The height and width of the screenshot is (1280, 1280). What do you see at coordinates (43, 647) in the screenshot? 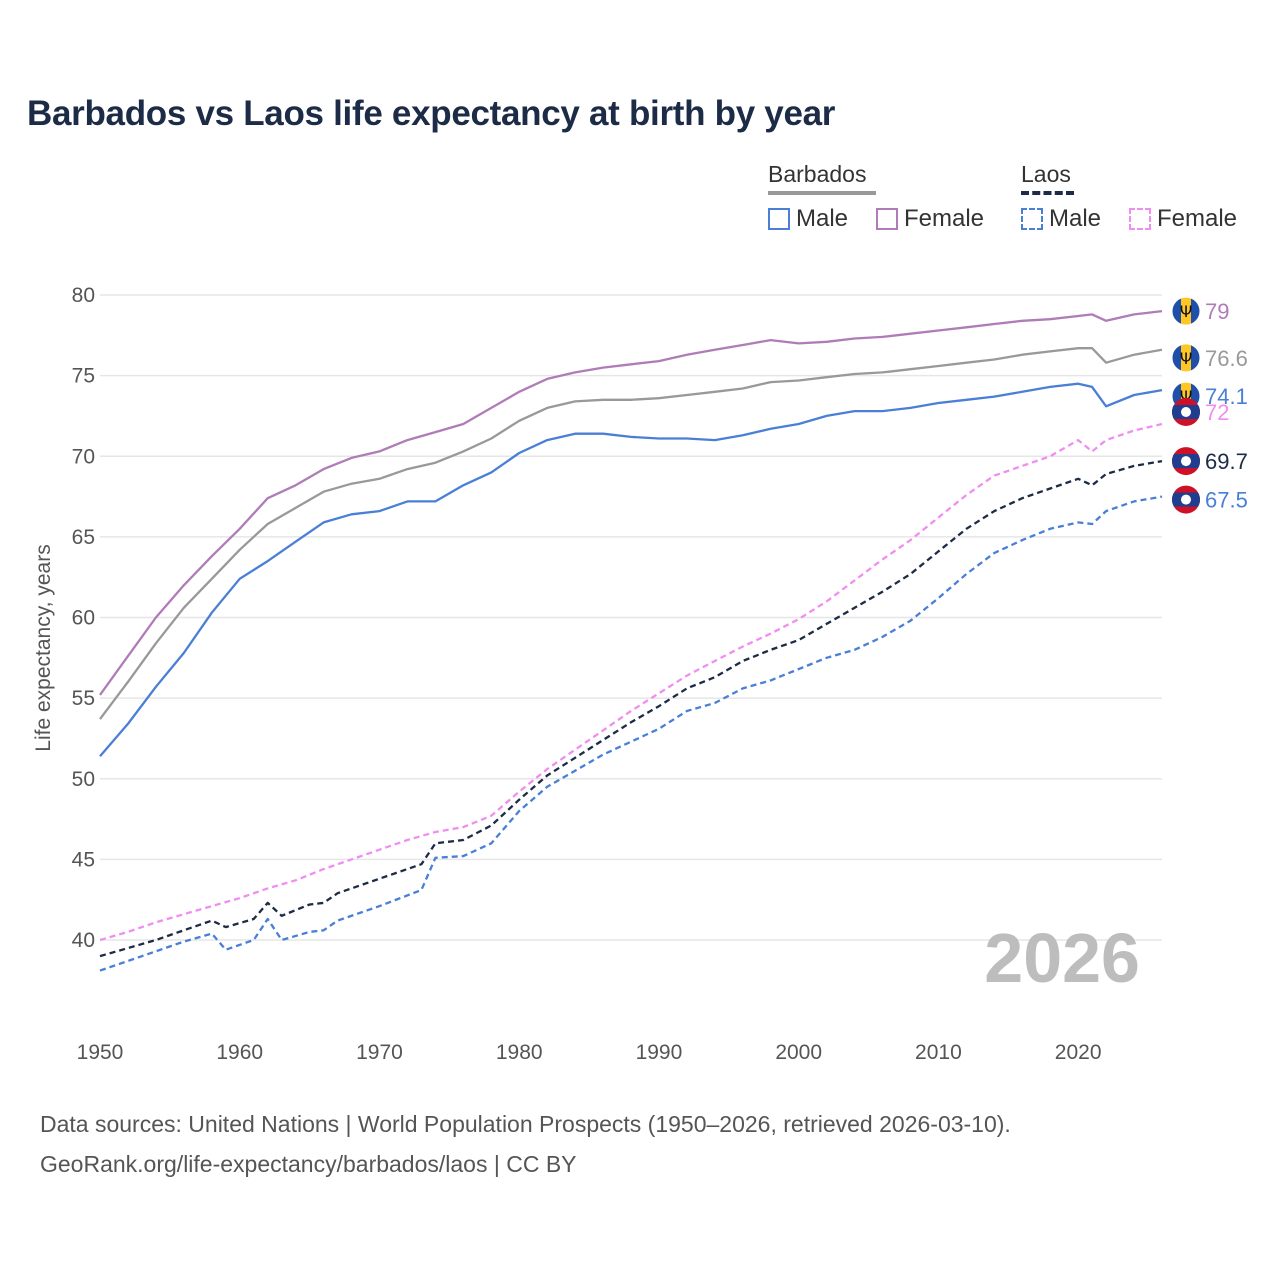
I see `y-axis-label: Life expectancy, years` at bounding box center [43, 647].